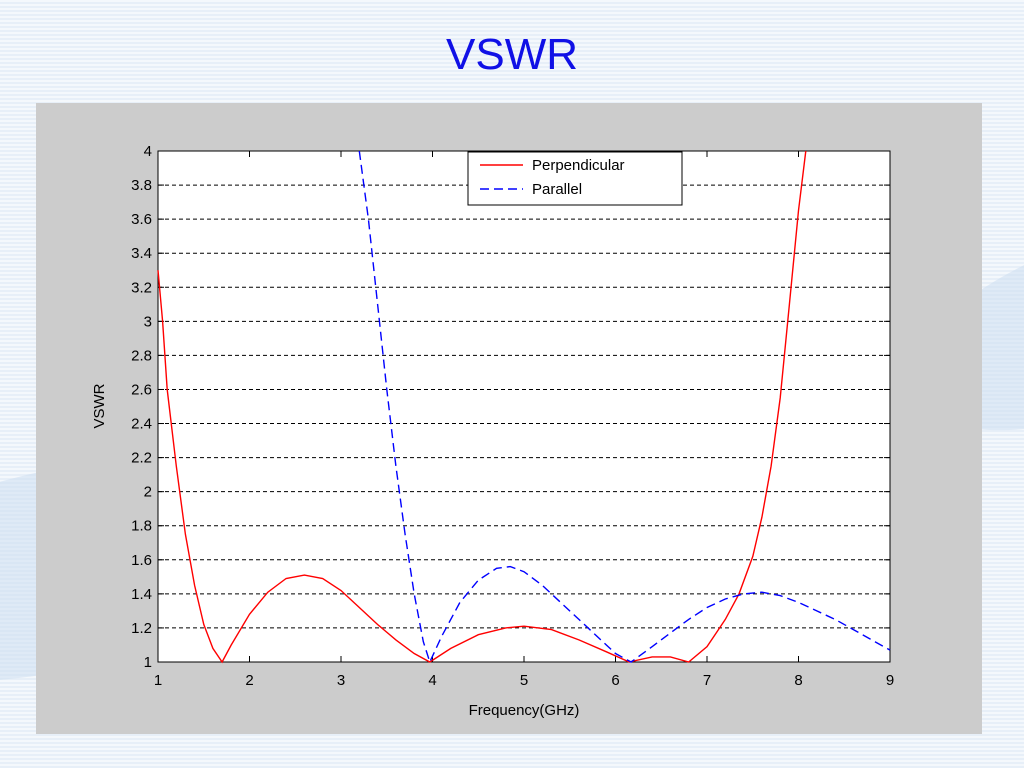  I want to click on y-tick-label: 2.8, so click(141, 355).